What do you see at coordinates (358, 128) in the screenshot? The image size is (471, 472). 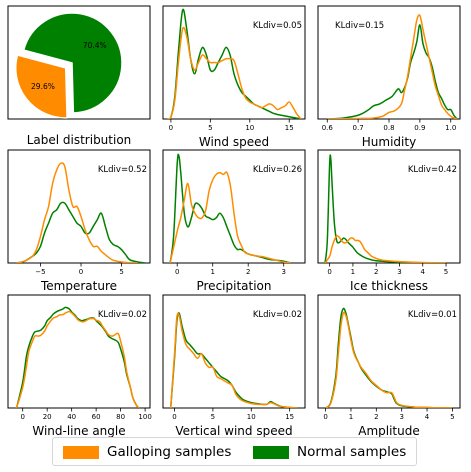 I see `x-tick-label: 0.7` at bounding box center [358, 128].